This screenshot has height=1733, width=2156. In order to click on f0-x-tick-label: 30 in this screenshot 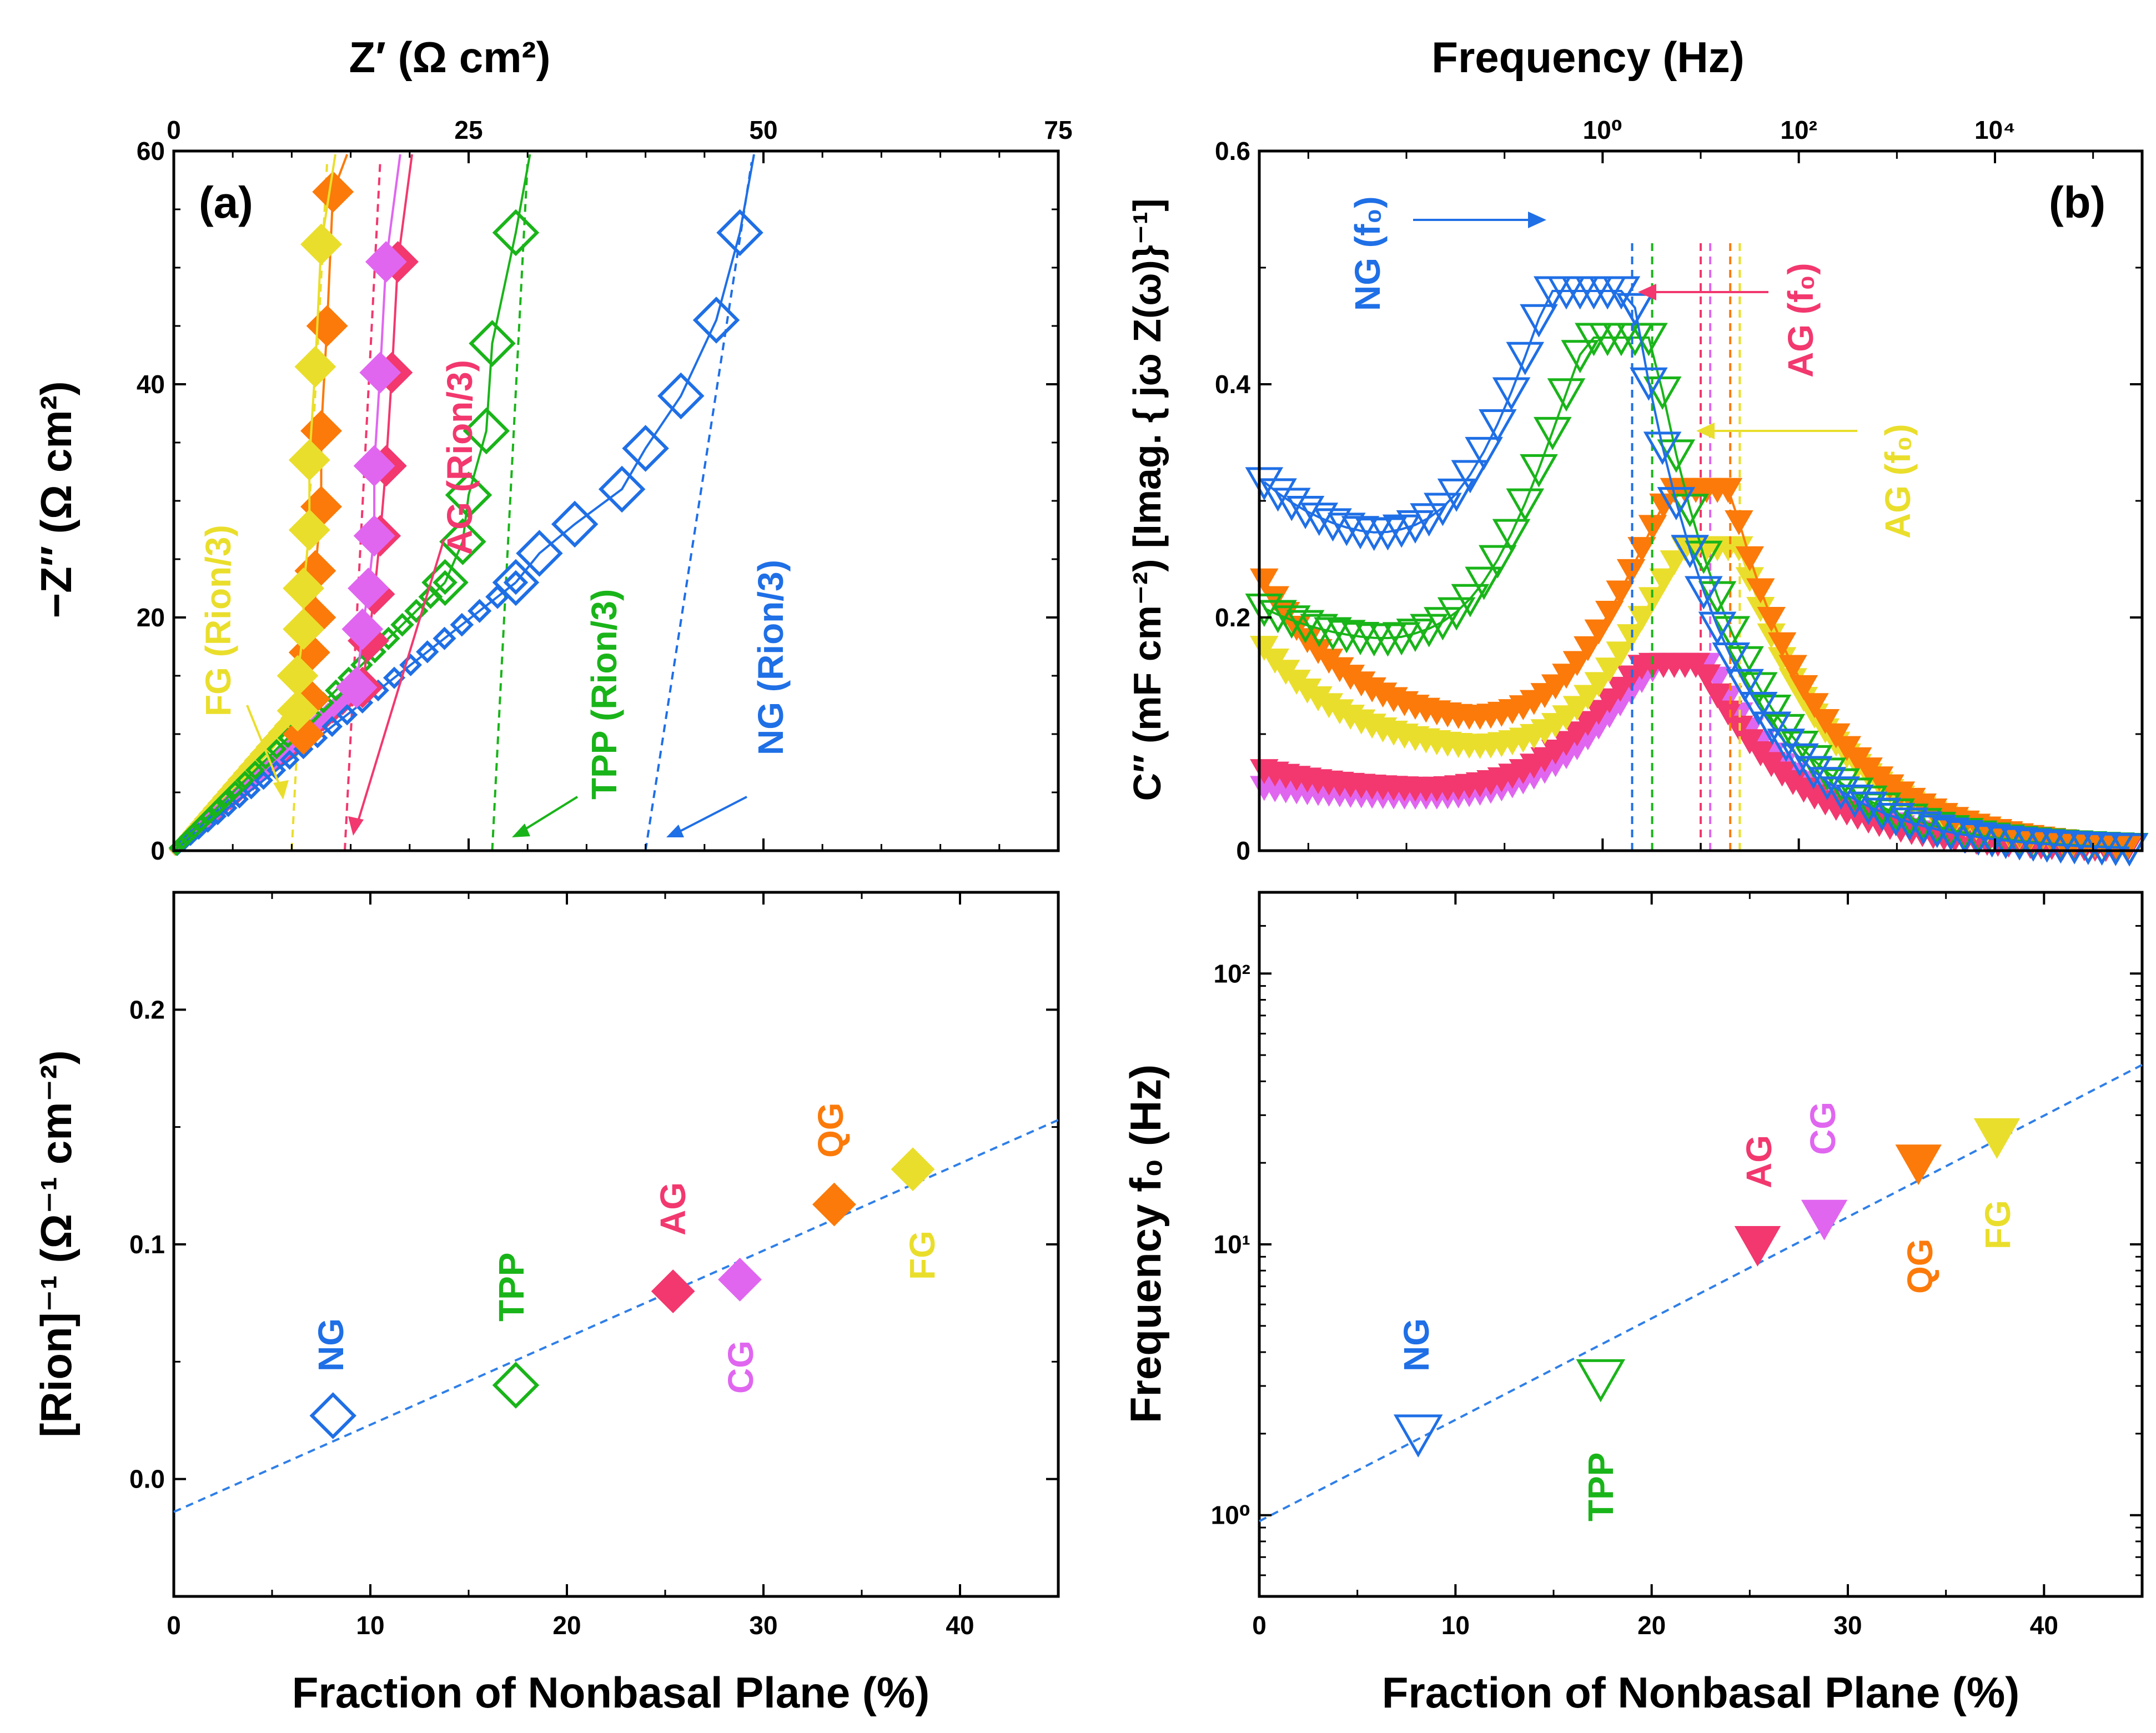, I will do `click(1848, 1626)`.